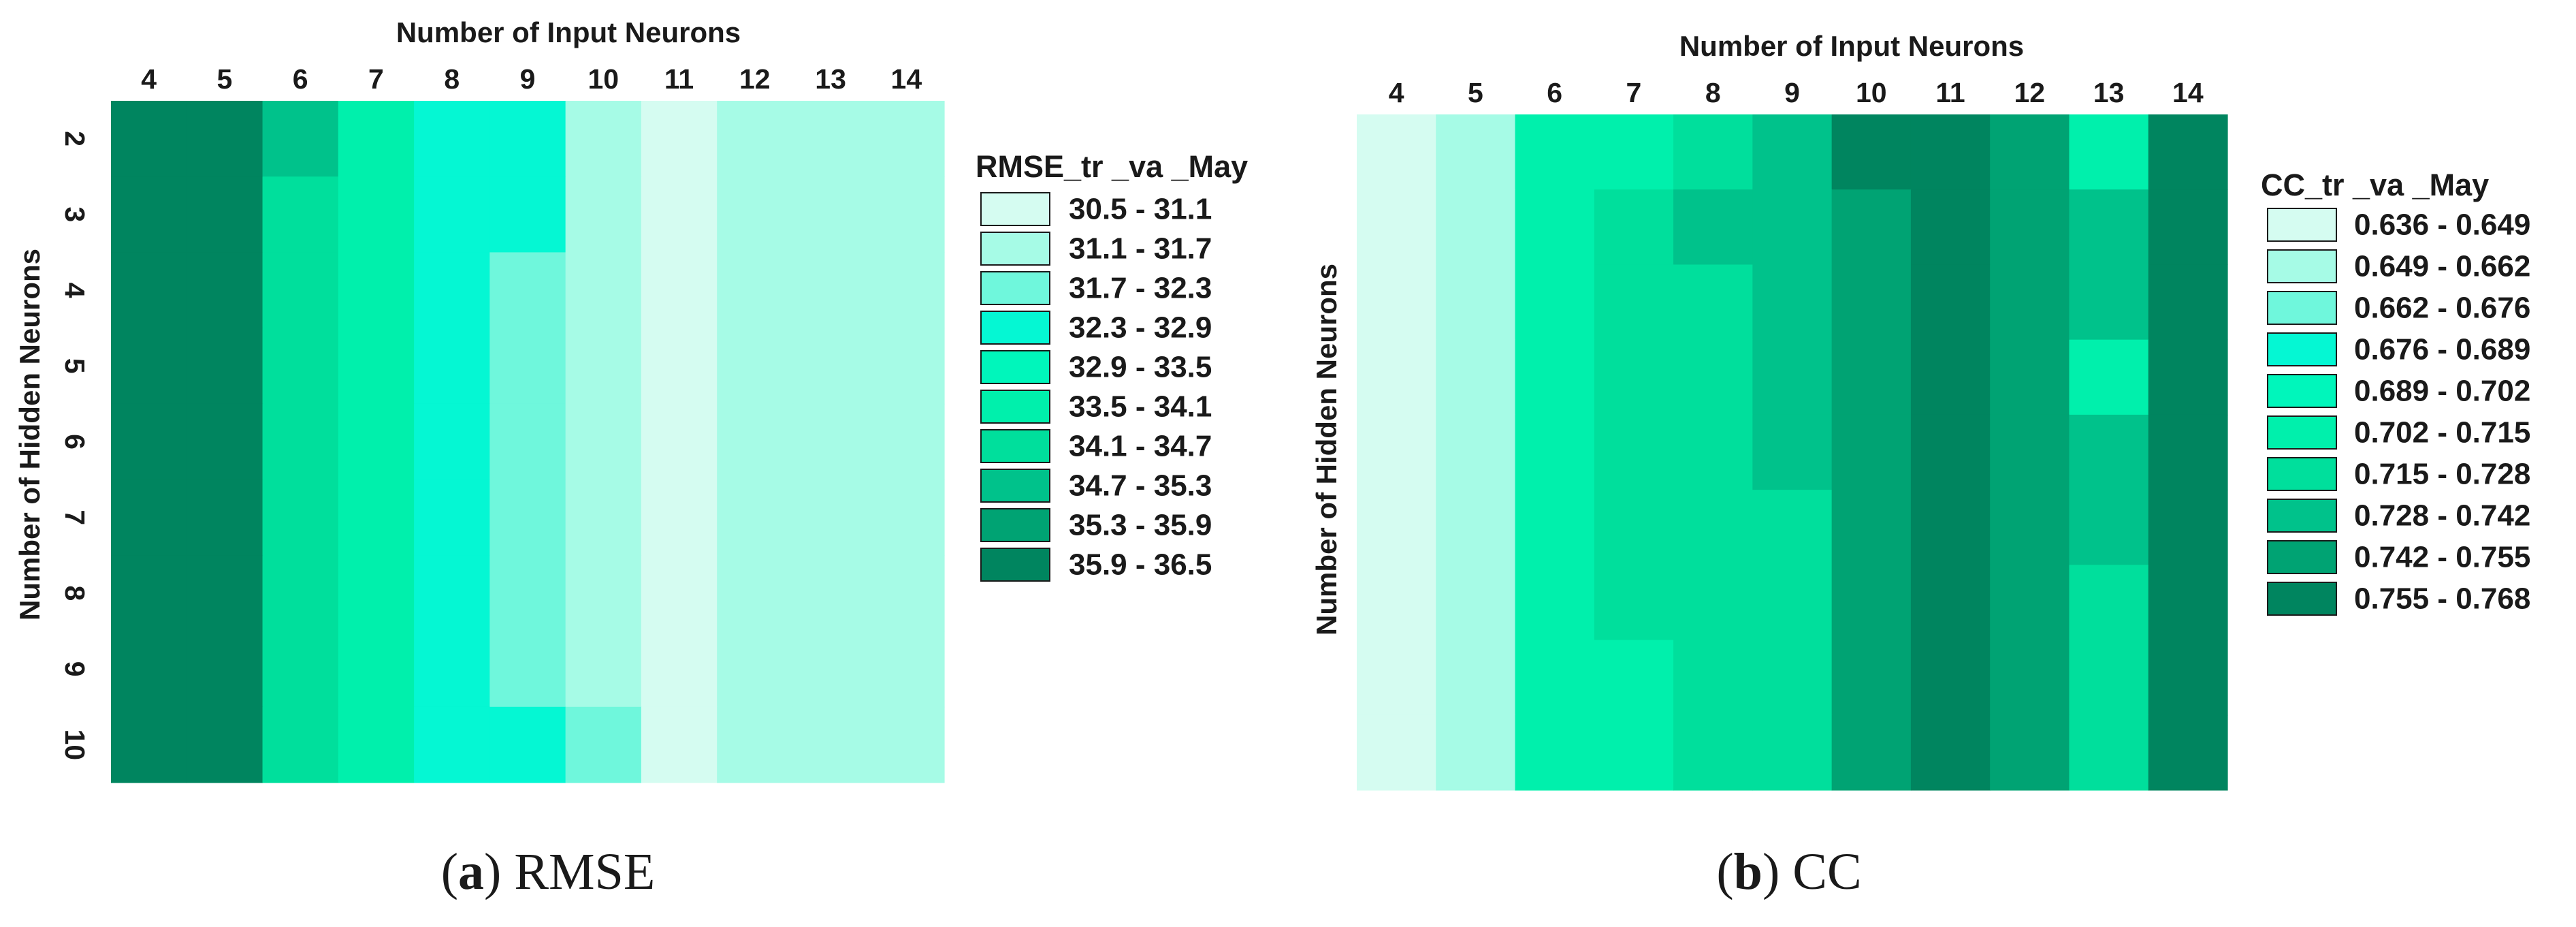 This screenshot has height=927, width=2576. Describe the element at coordinates (376, 79) in the screenshot. I see `x-tick-label: 7` at that location.